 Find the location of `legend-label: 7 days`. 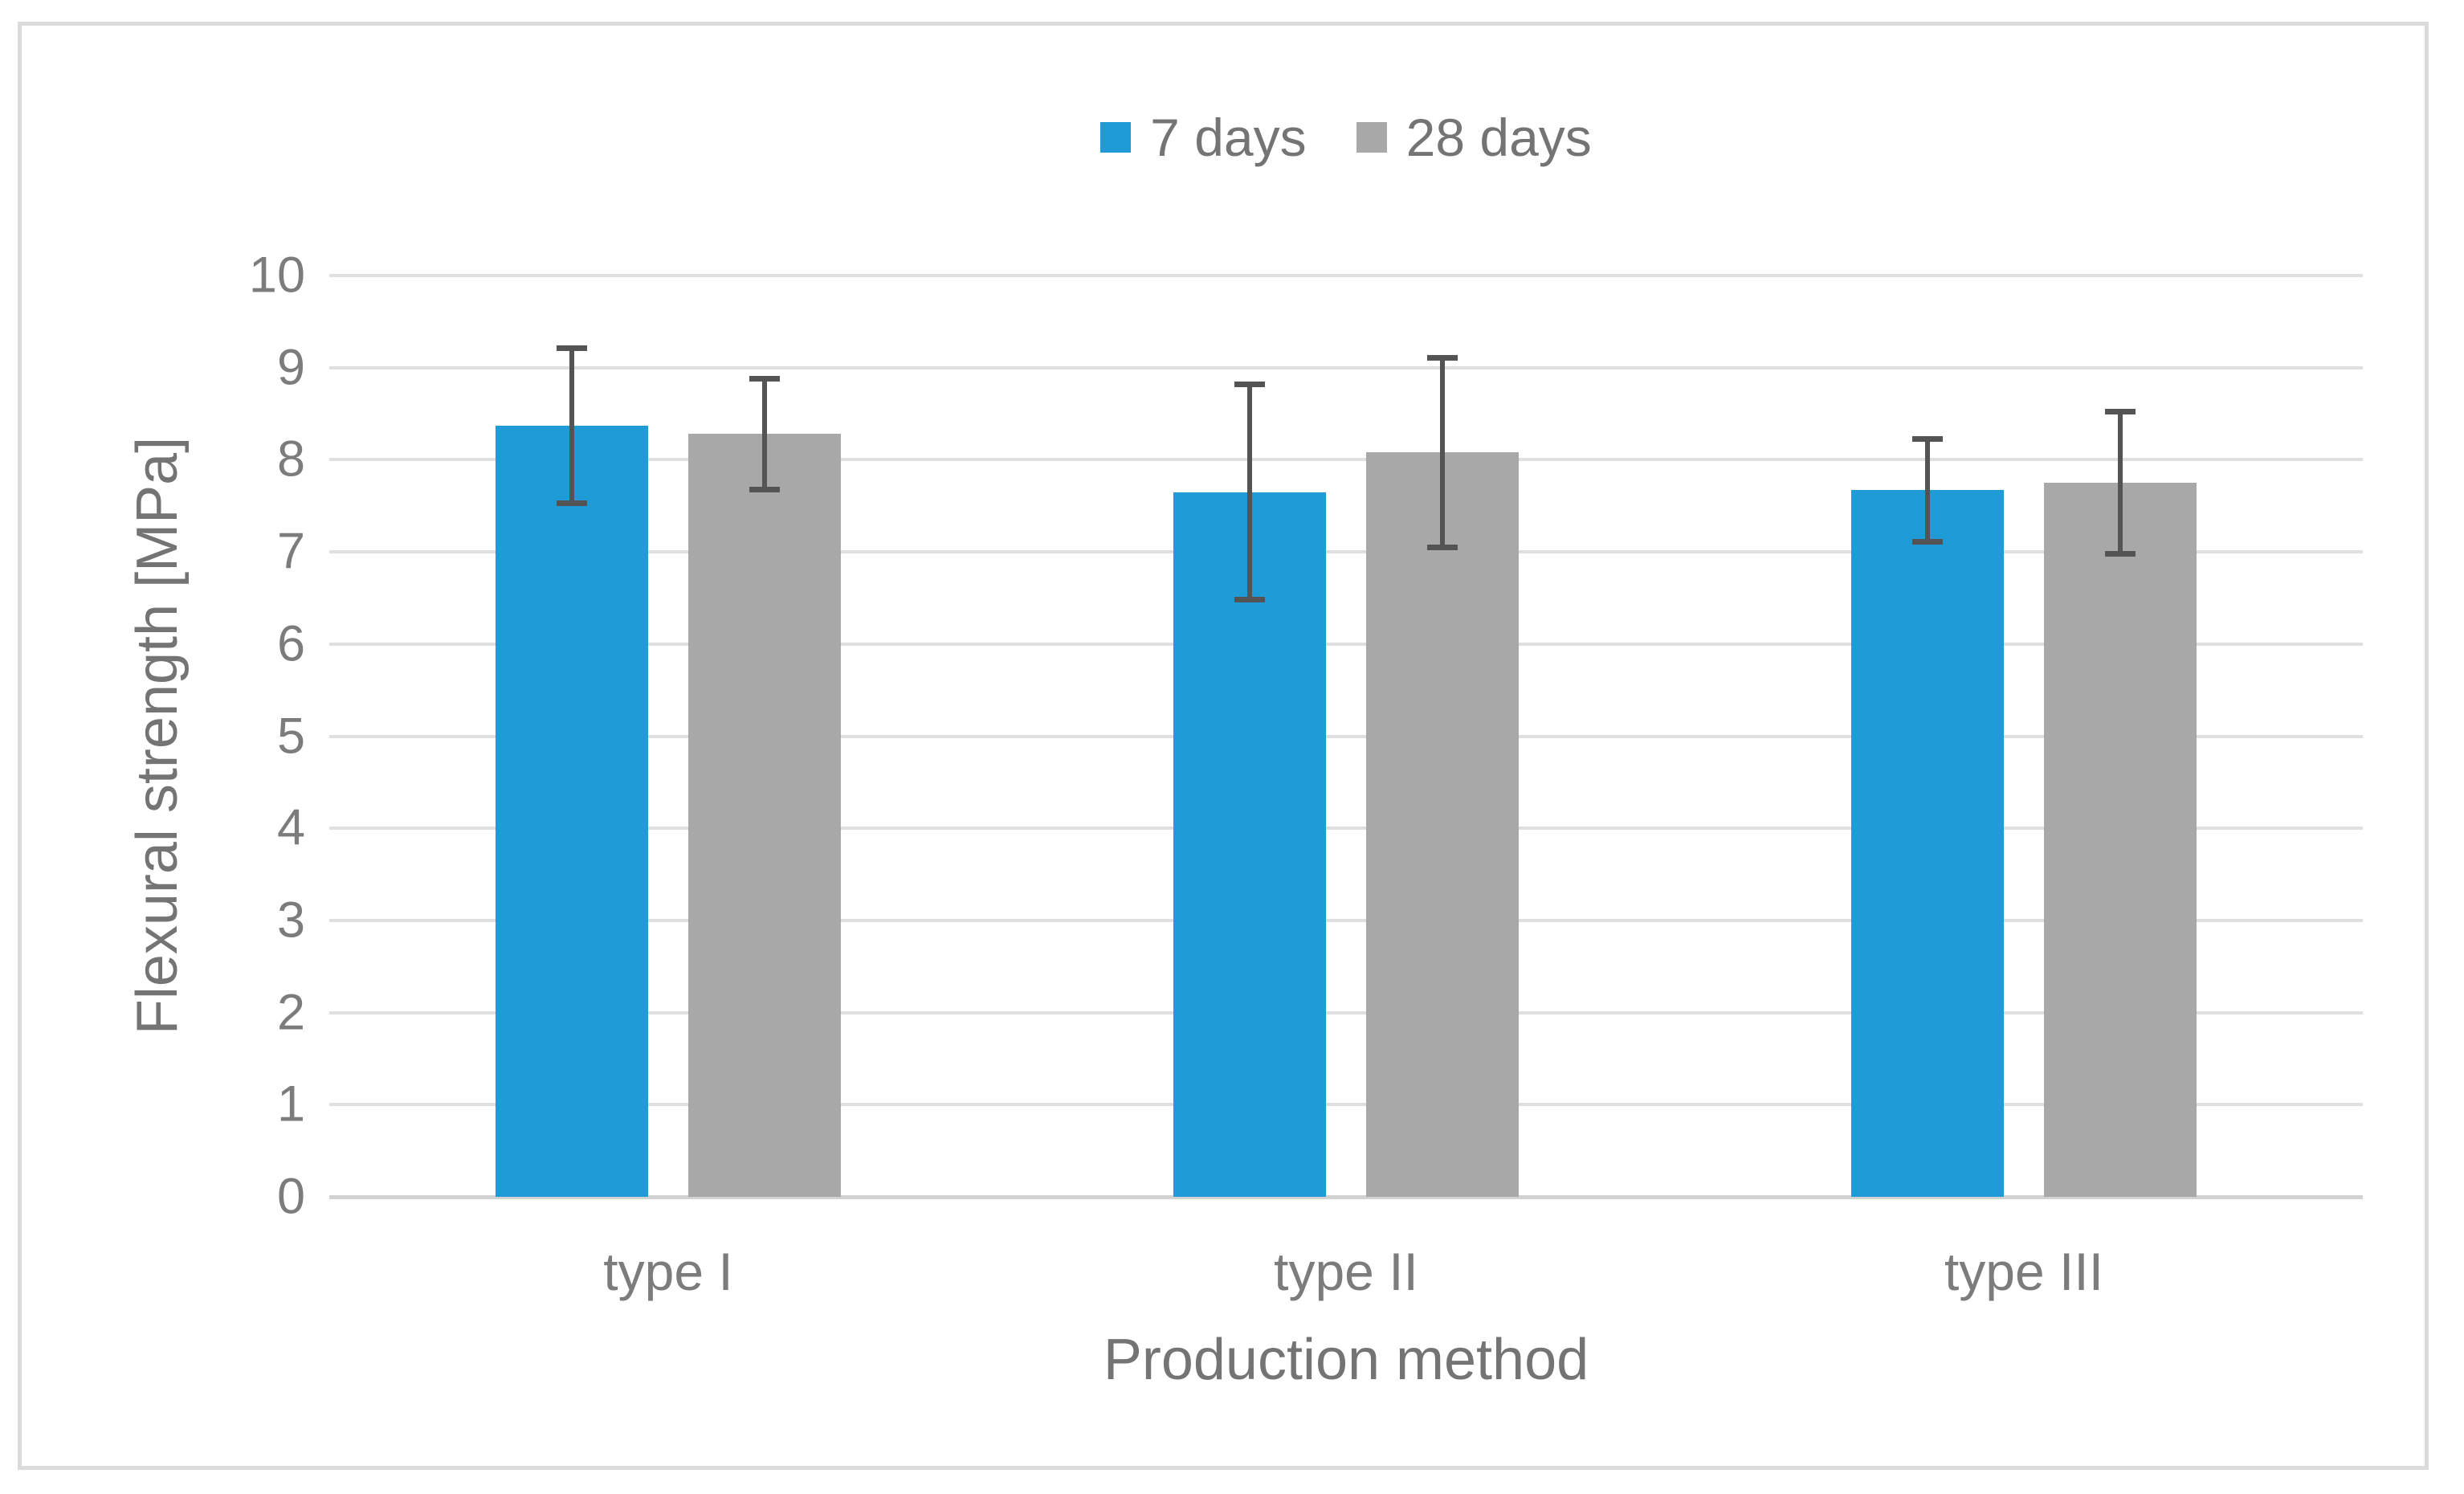

legend-label: 7 days is located at coordinates (1228, 137).